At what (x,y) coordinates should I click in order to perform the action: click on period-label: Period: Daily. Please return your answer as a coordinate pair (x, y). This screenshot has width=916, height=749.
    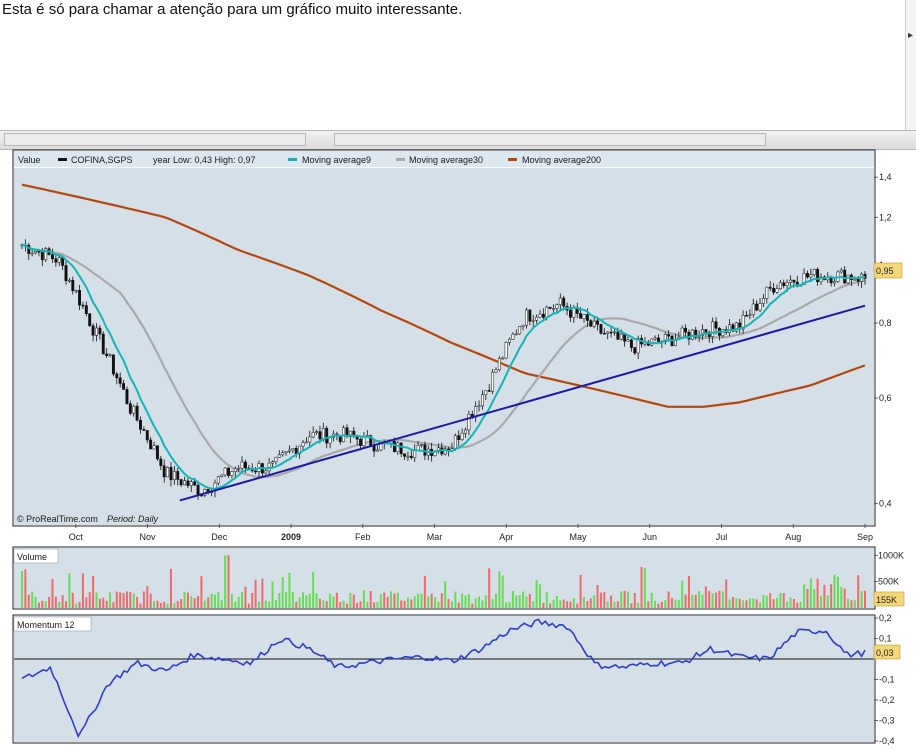
    Looking at the image, I should click on (133, 519).